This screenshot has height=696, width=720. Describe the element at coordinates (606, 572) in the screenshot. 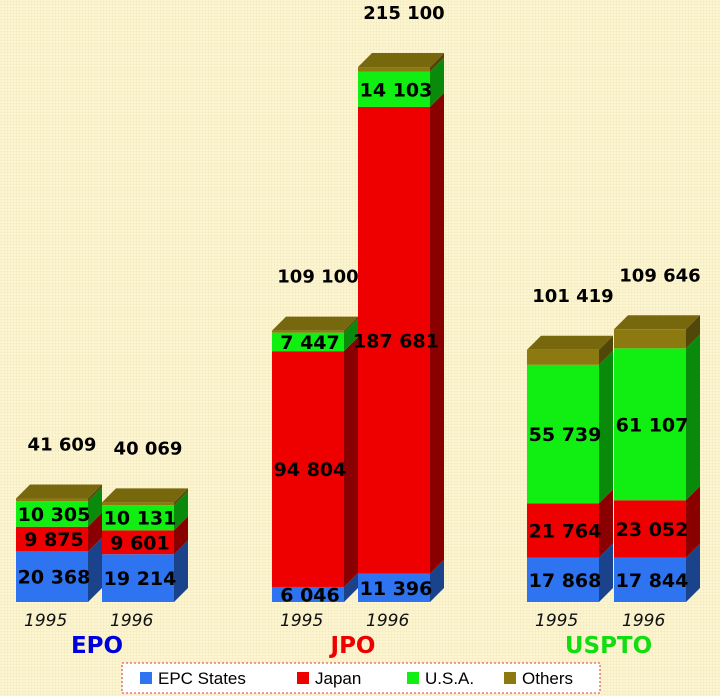

I see `bar-side-uspto-1995-epc-states` at that location.